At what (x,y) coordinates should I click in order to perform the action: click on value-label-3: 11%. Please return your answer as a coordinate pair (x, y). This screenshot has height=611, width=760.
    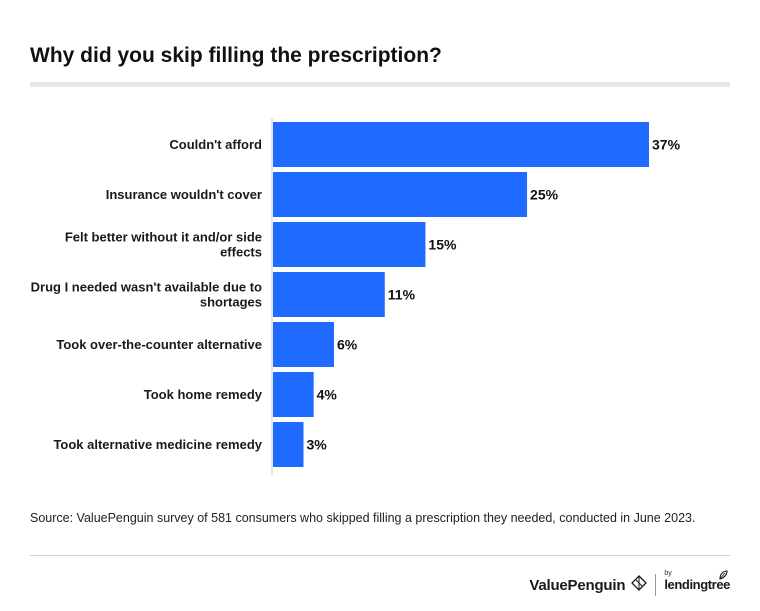
    Looking at the image, I should click on (402, 295).